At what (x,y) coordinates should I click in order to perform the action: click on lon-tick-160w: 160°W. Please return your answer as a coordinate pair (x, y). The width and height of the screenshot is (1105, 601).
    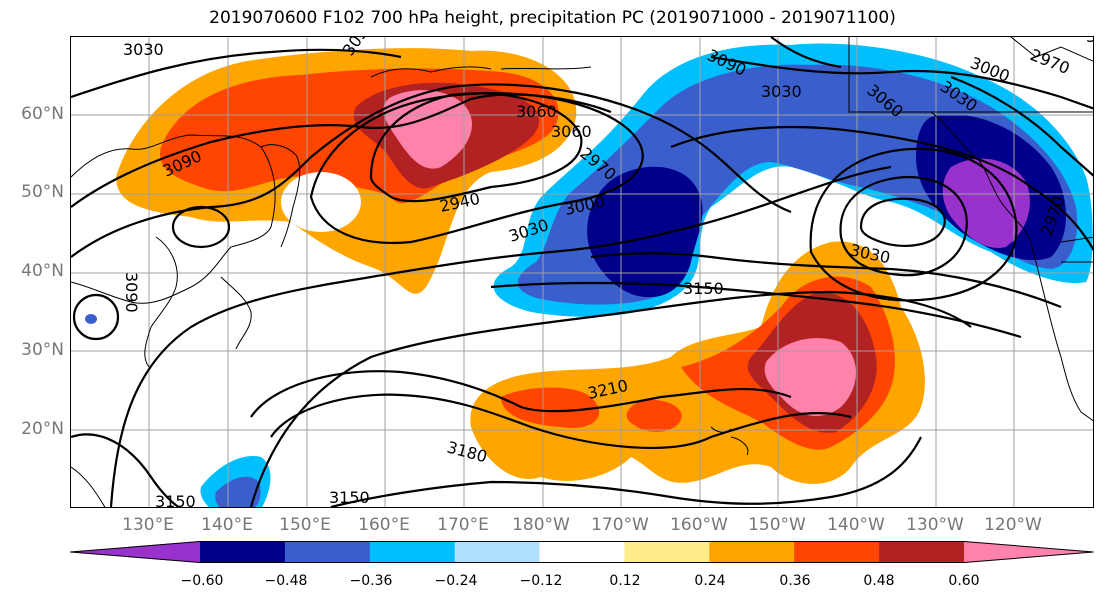
    Looking at the image, I should click on (699, 525).